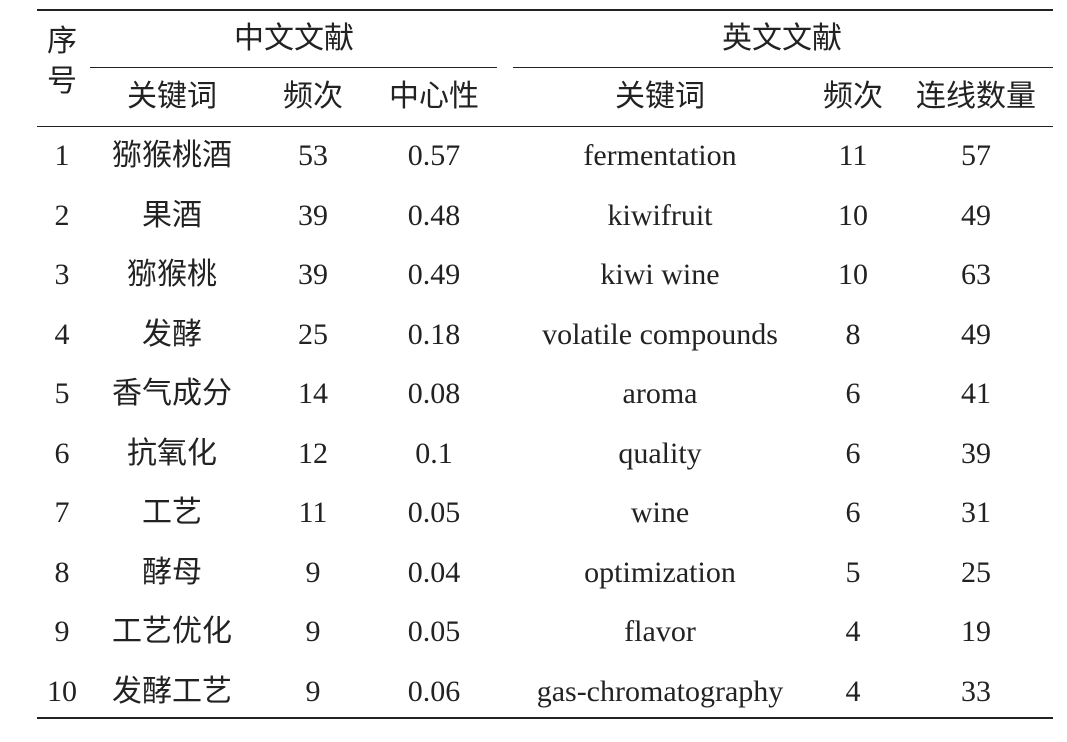 Image resolution: width=1067 pixels, height=742 pixels. I want to click on row-index: 3, so click(62, 274).